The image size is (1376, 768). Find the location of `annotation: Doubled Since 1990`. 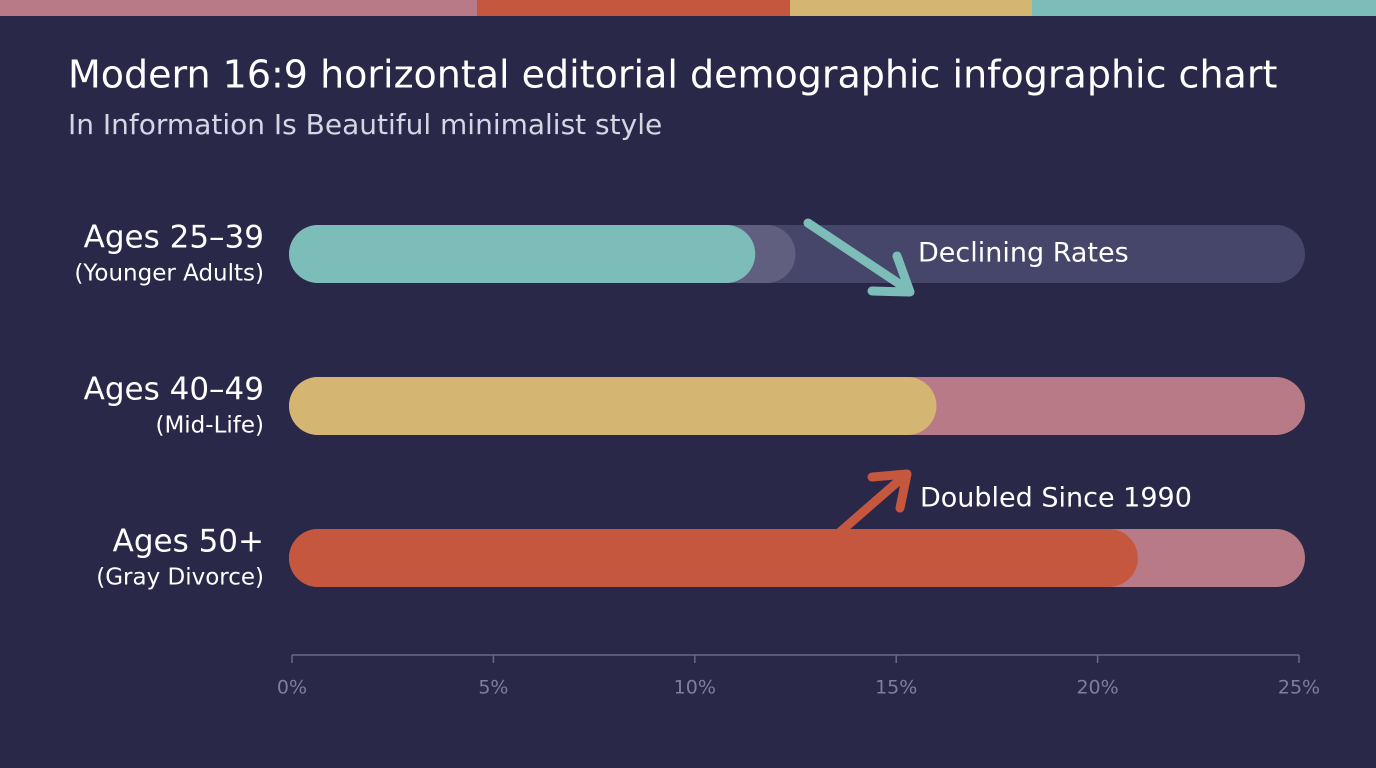

annotation: Doubled Since 1990 is located at coordinates (1056, 498).